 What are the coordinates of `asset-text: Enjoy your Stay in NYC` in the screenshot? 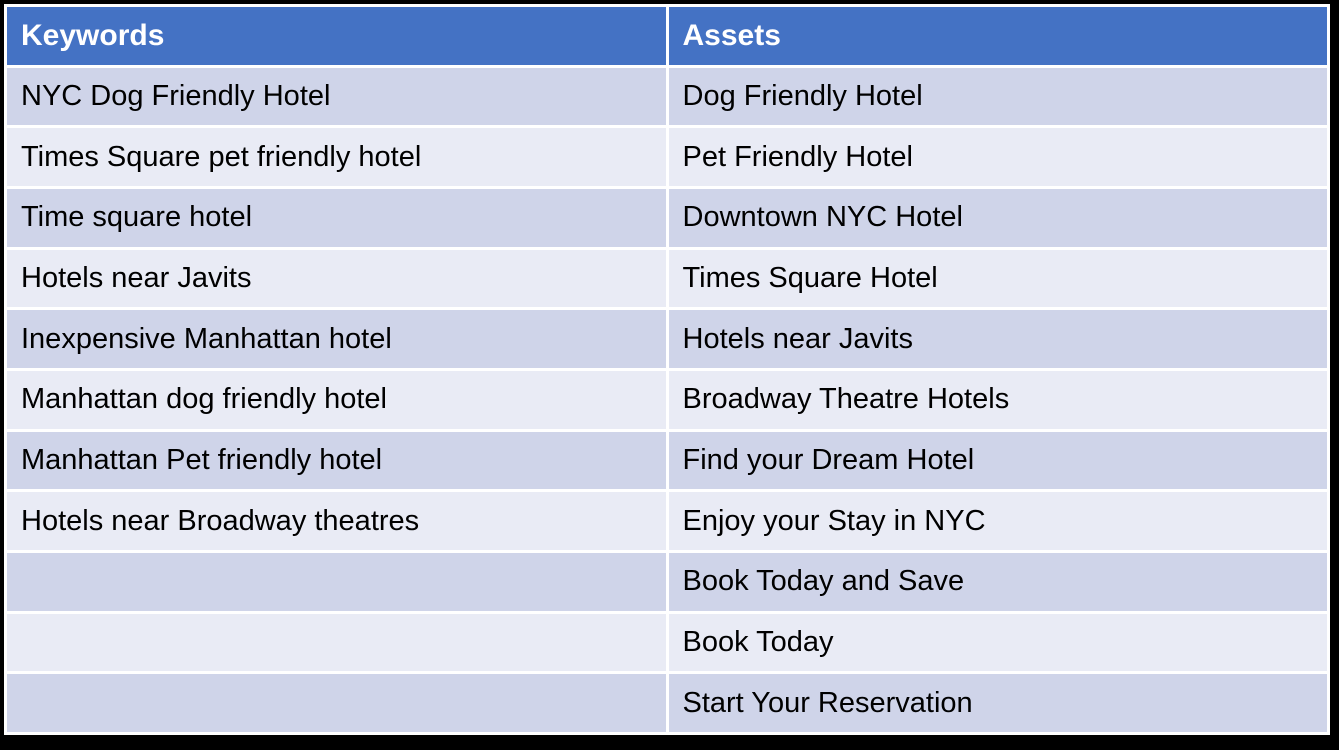 It's located at (834, 520).